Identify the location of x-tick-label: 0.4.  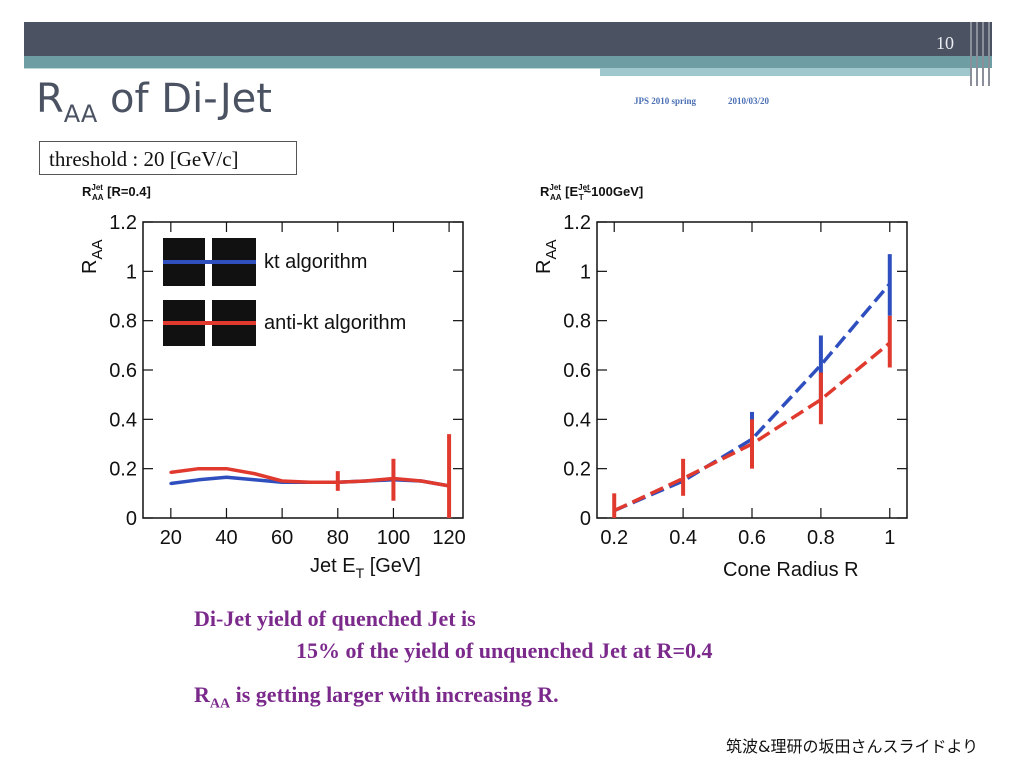
(683, 538).